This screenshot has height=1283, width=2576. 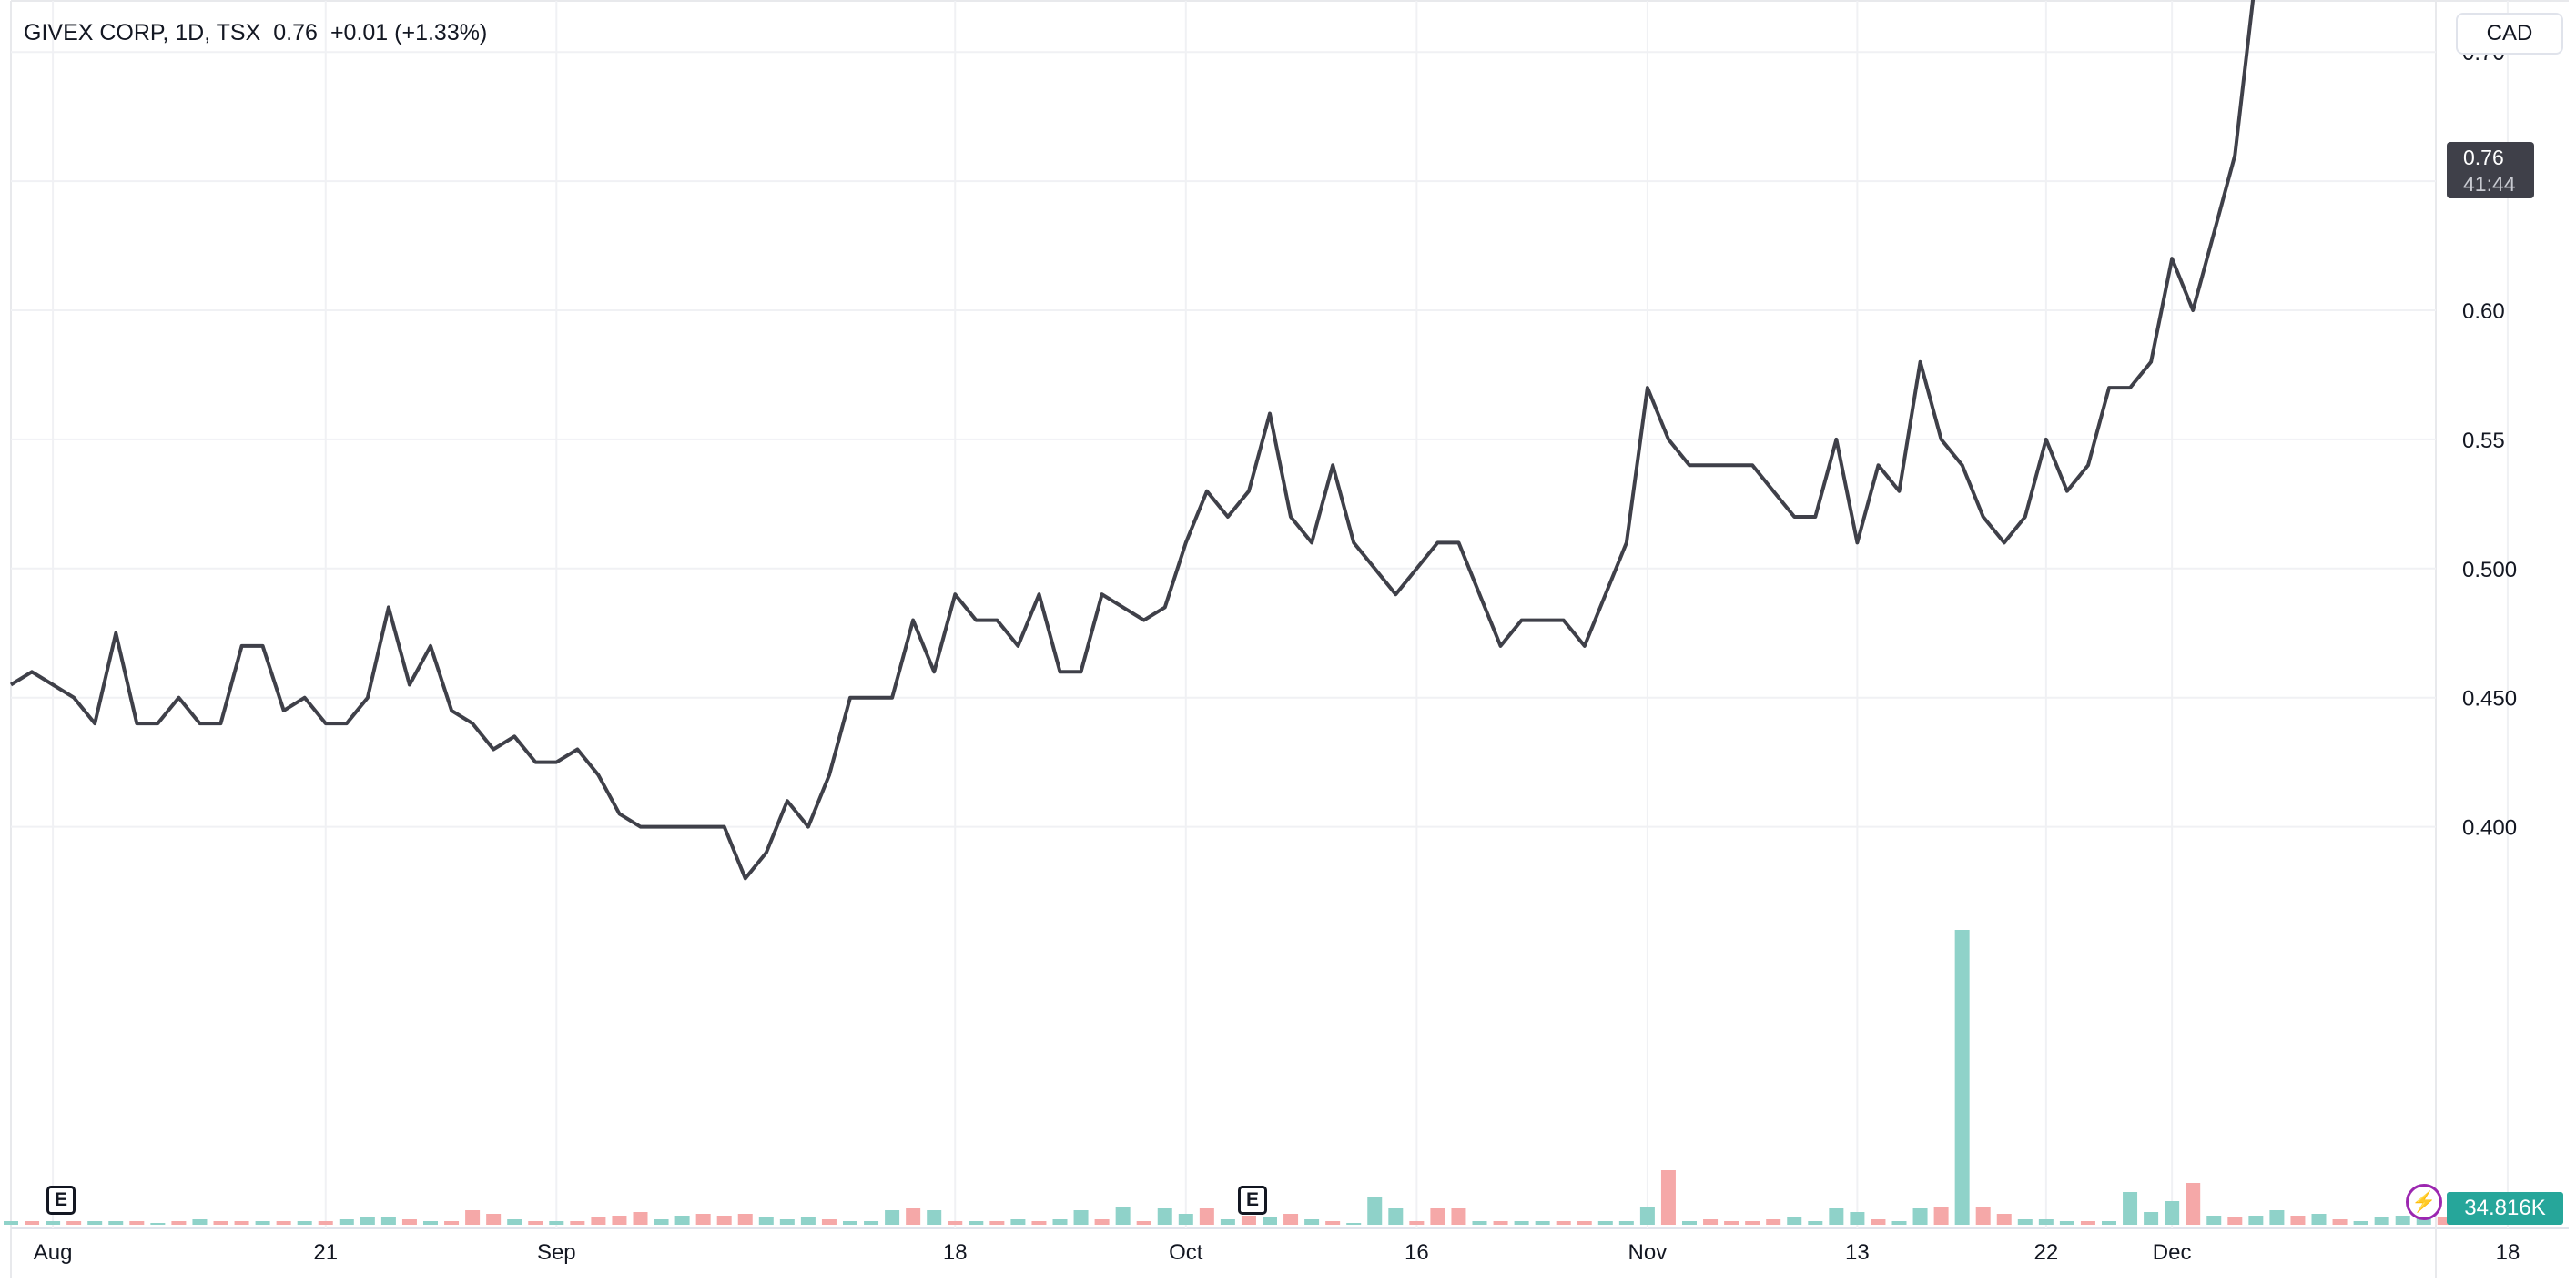 I want to click on chart-legend-header: GIVEX CORP, 1D, TSX 0.76 +0.01 (+1.33%), so click(x=255, y=33).